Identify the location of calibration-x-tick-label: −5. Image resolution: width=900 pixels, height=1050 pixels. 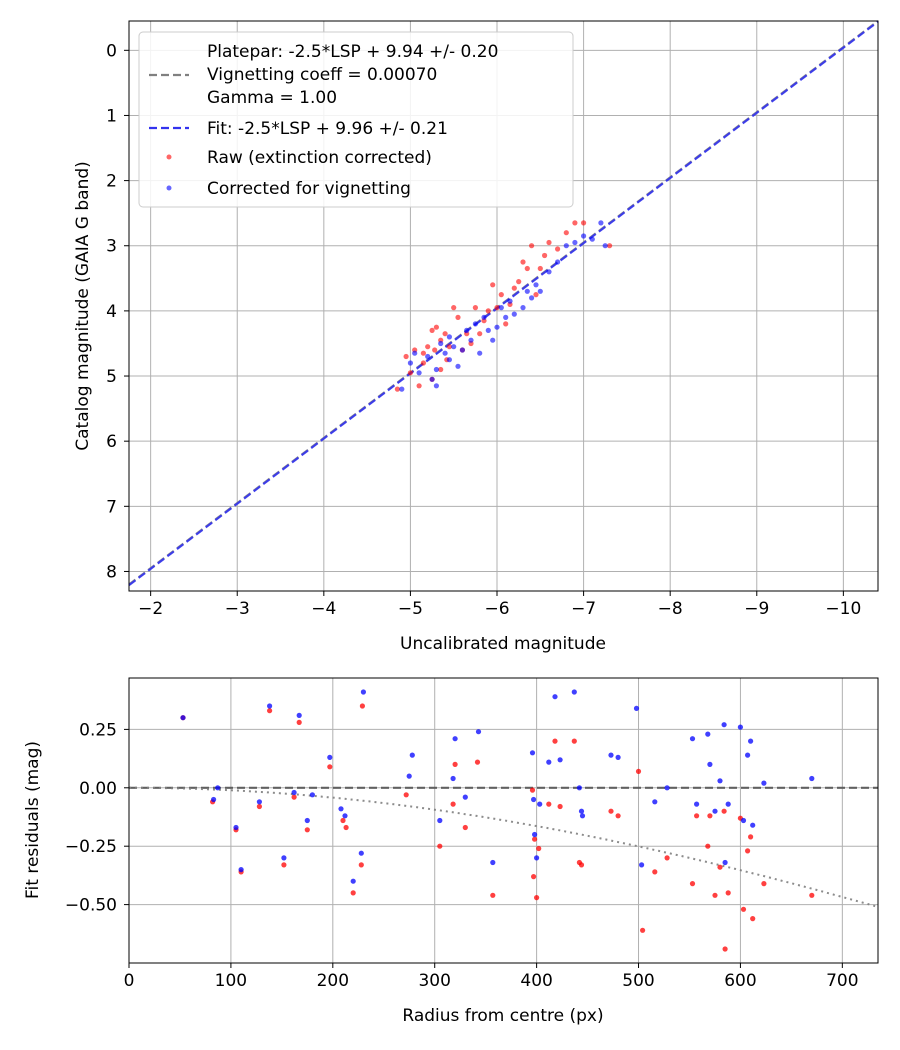
(410, 609).